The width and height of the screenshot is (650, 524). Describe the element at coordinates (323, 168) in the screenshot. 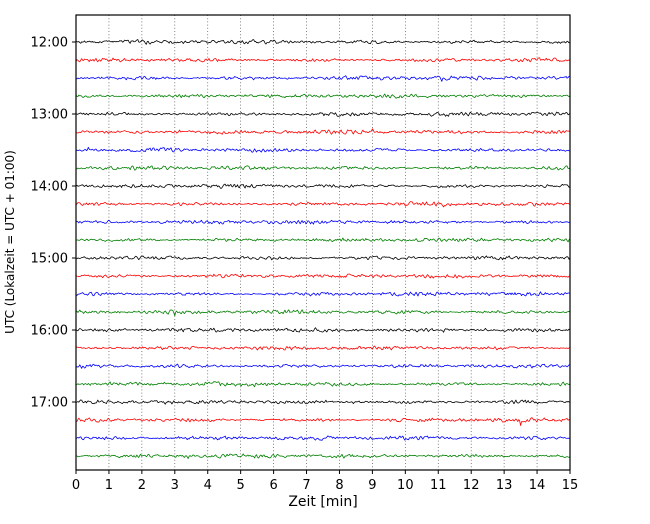

I see `waveform-trace-13:45` at that location.